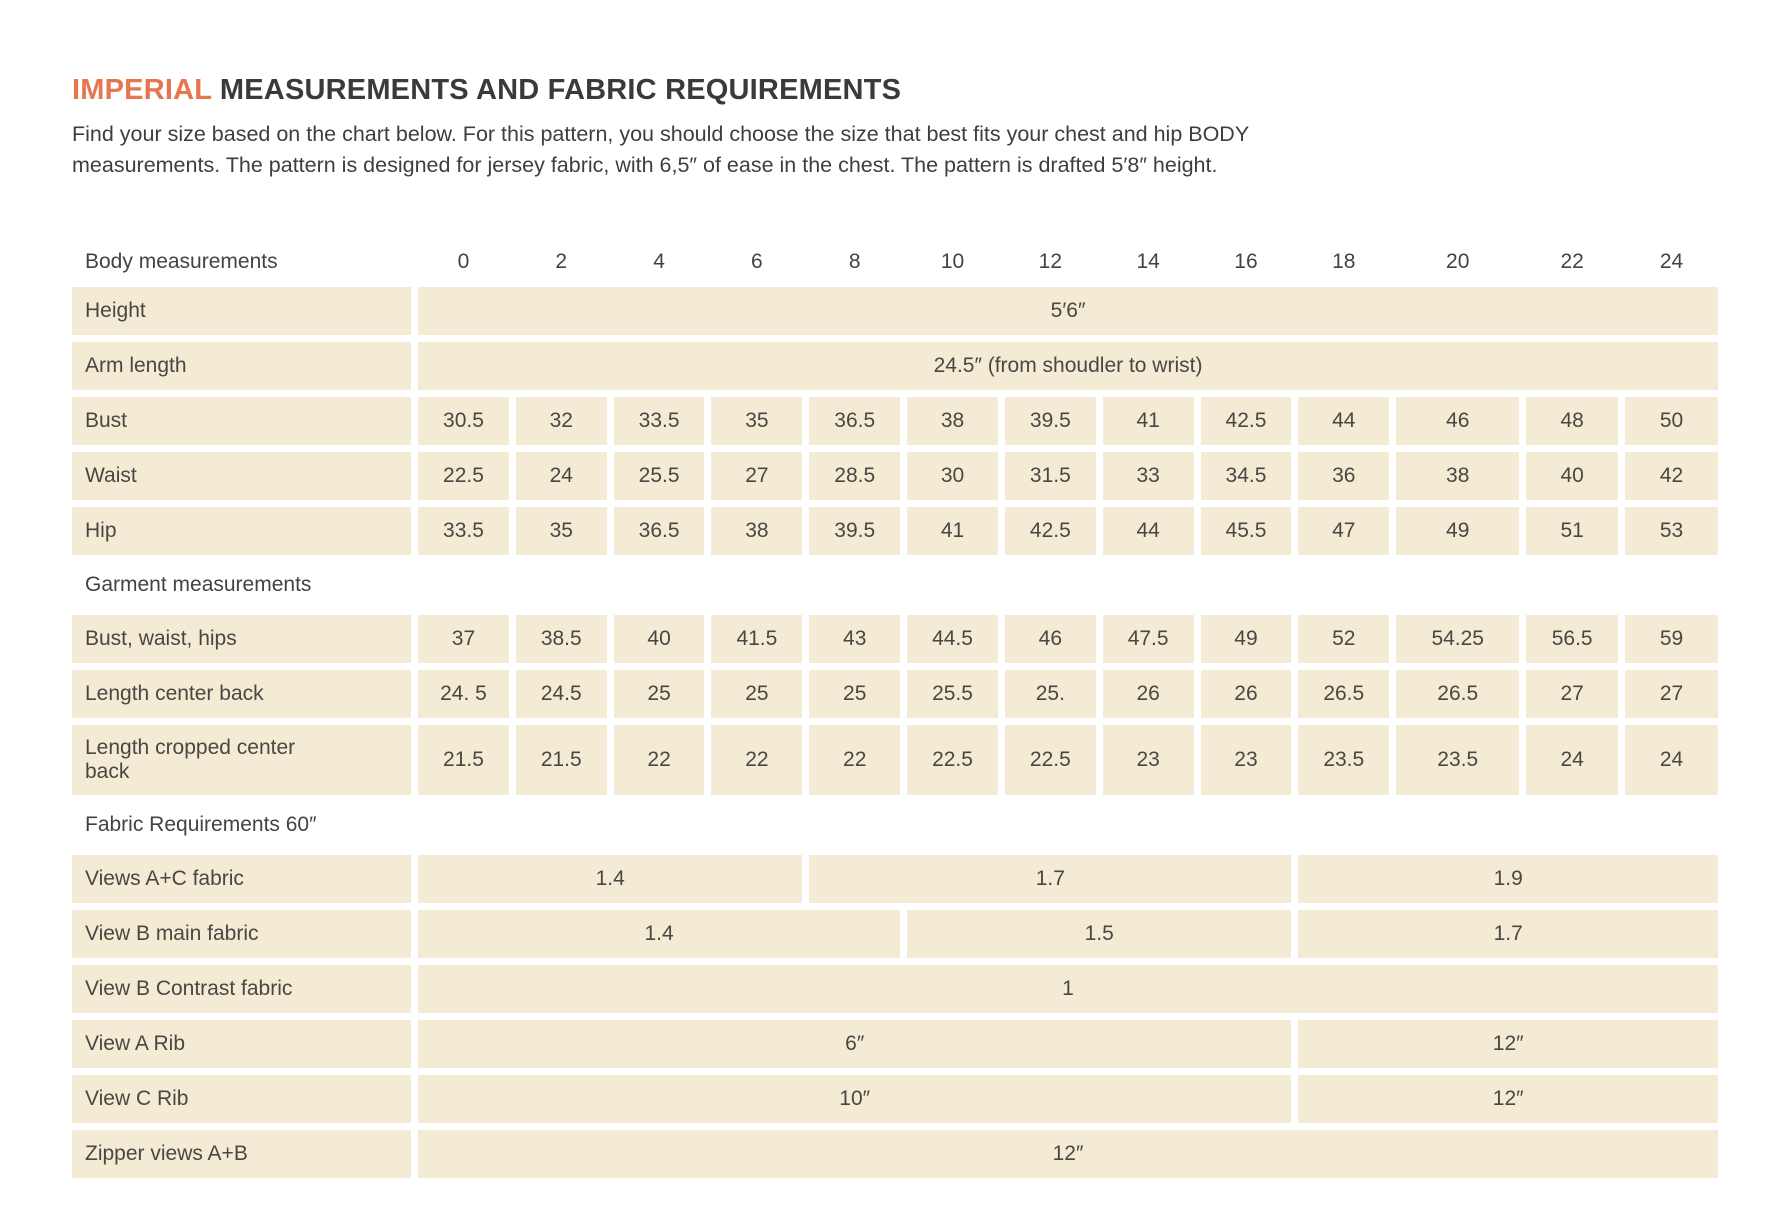 This screenshot has height=1210, width=1776. What do you see at coordinates (1050, 879) in the screenshot?
I see `span-cell: 1.7` at bounding box center [1050, 879].